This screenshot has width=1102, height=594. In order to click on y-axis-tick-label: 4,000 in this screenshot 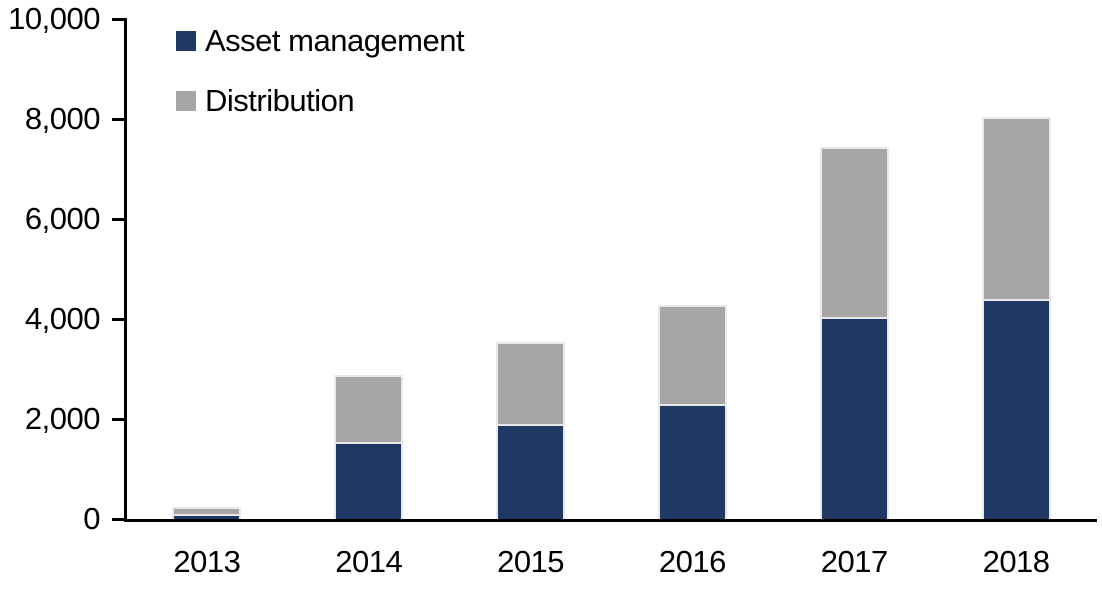, I will do `click(62, 318)`.